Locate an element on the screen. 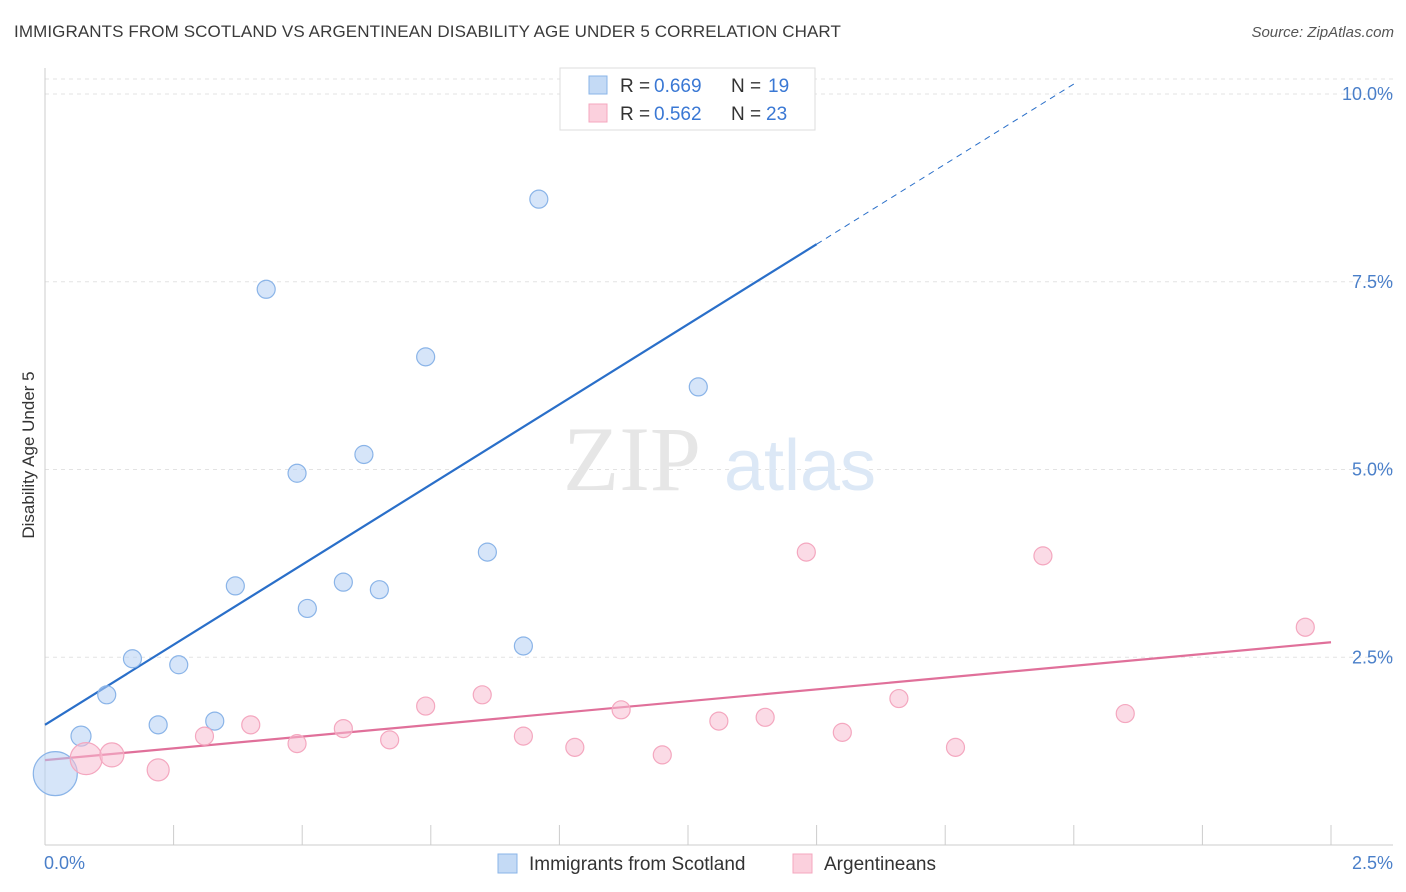  legend-r-label-argentineans: R = is located at coordinates (637, 114).